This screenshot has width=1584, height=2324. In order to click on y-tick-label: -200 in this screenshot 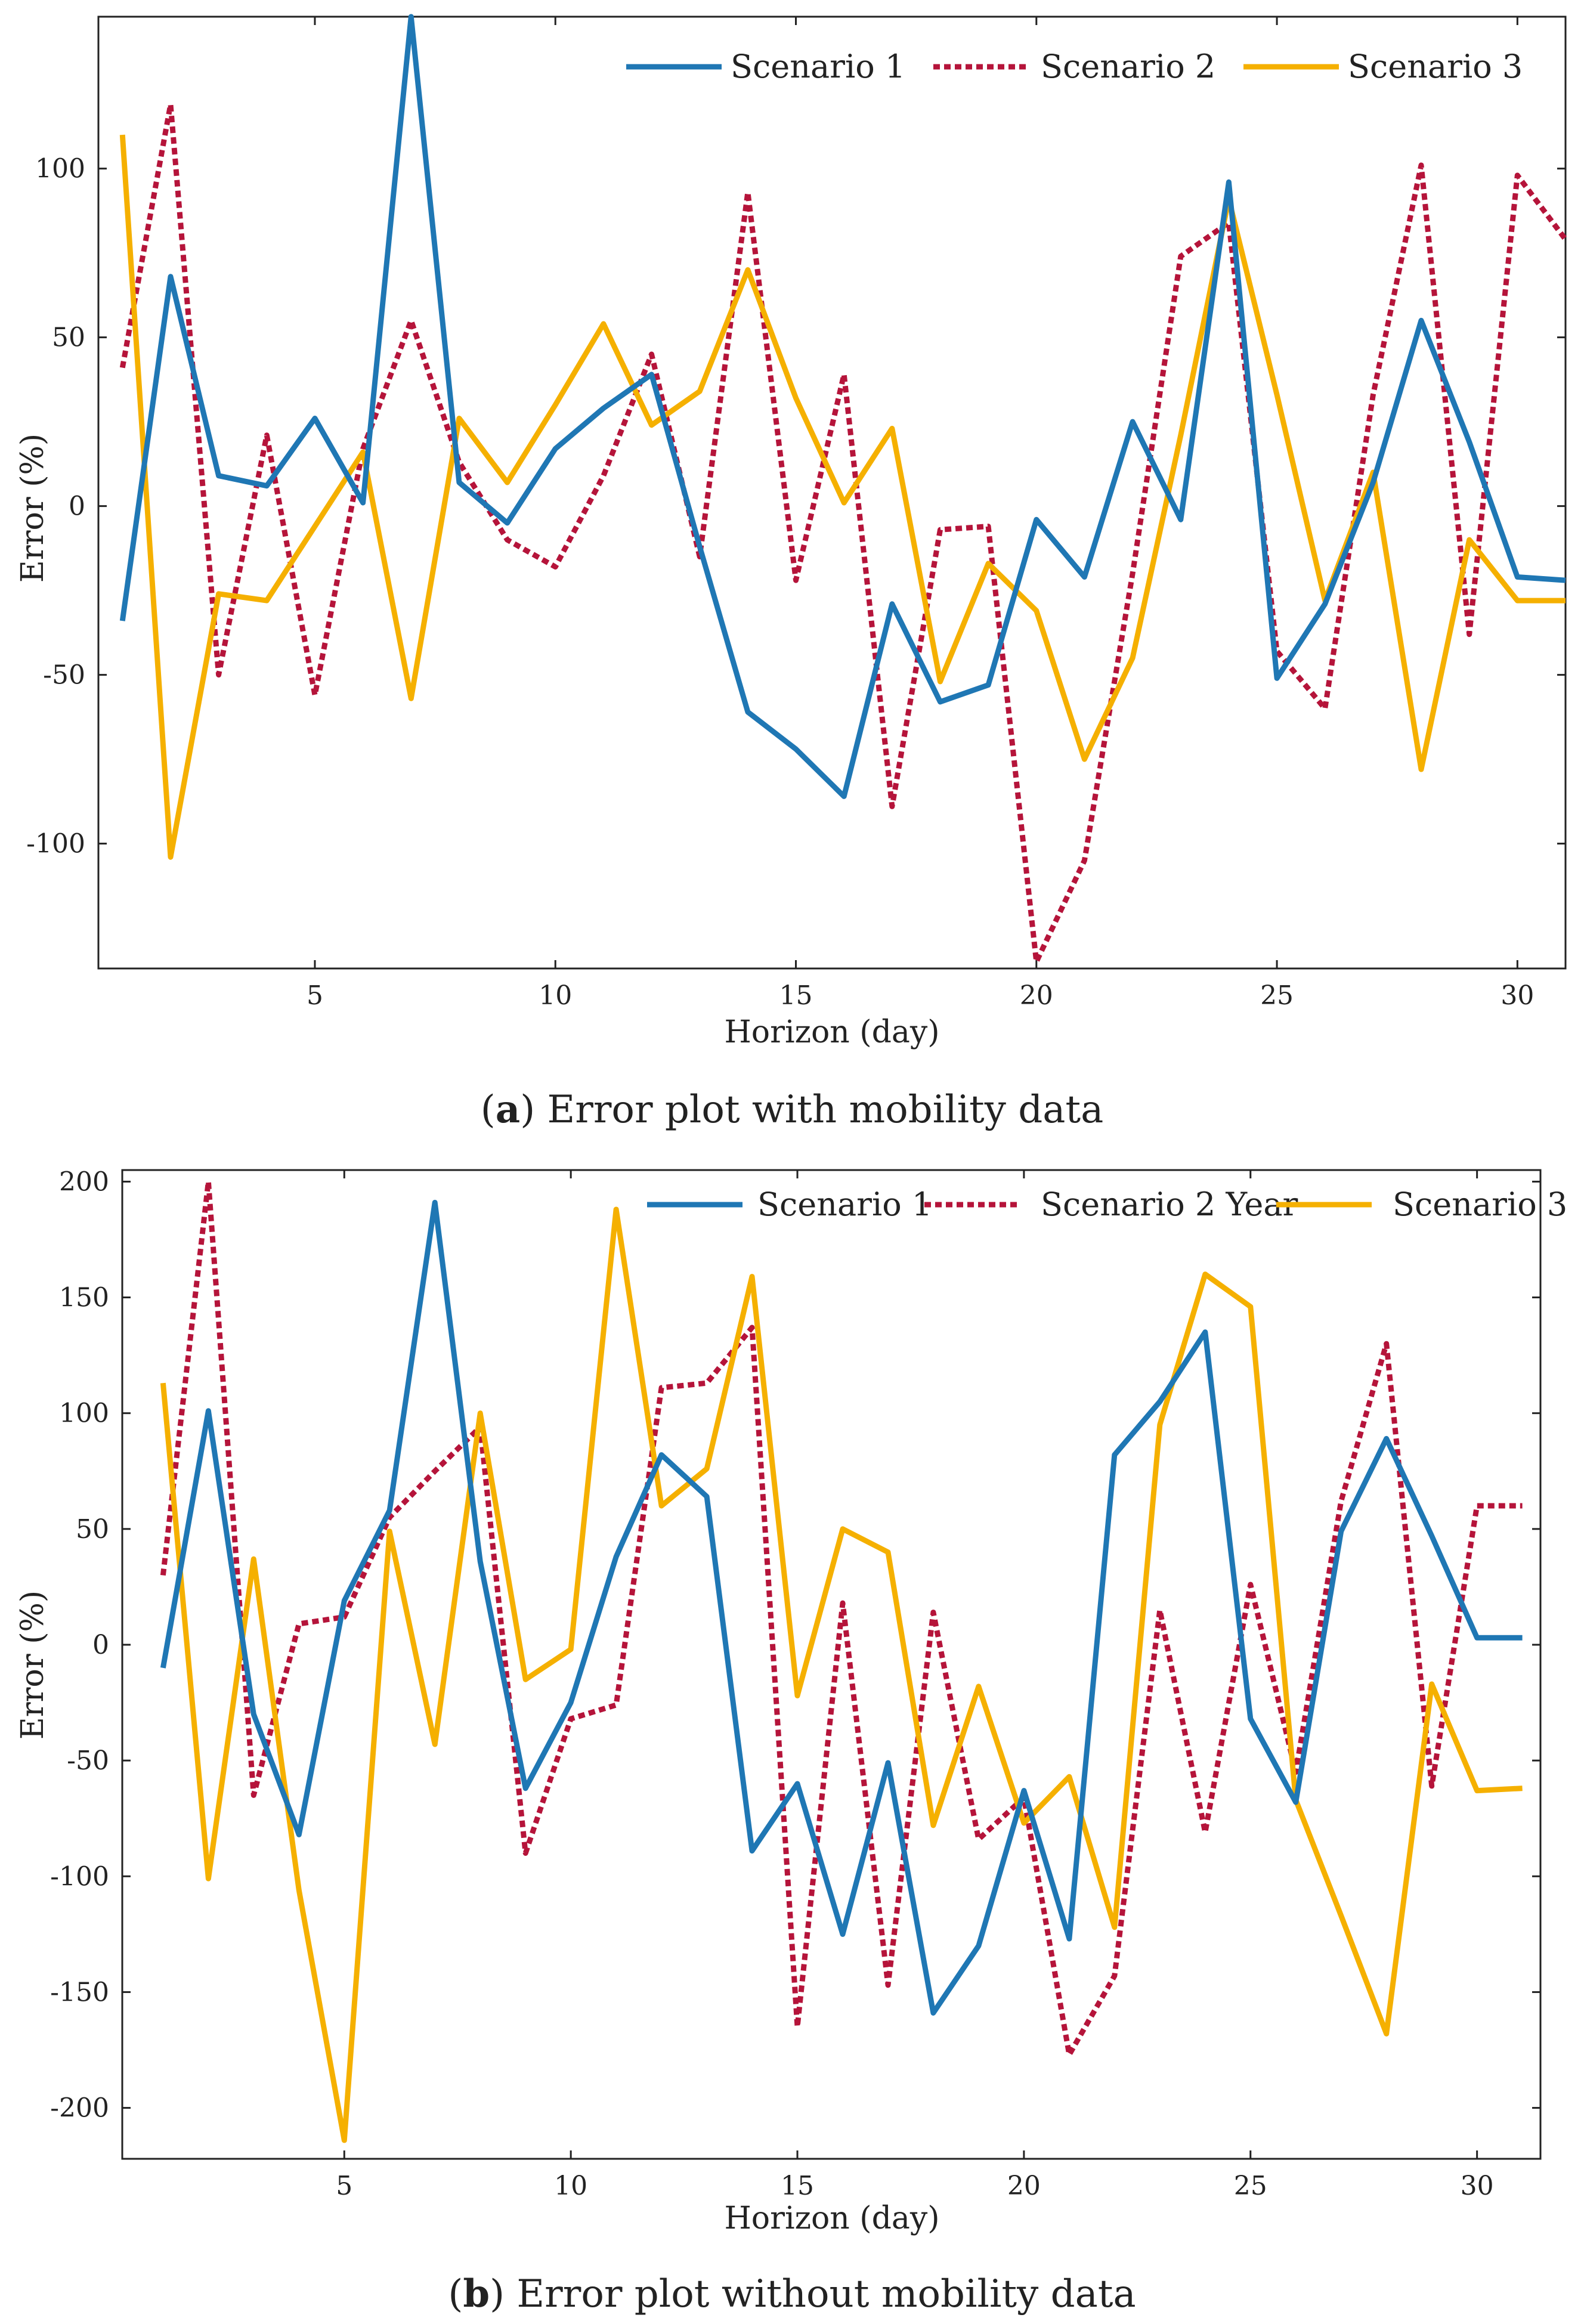, I will do `click(79, 2108)`.